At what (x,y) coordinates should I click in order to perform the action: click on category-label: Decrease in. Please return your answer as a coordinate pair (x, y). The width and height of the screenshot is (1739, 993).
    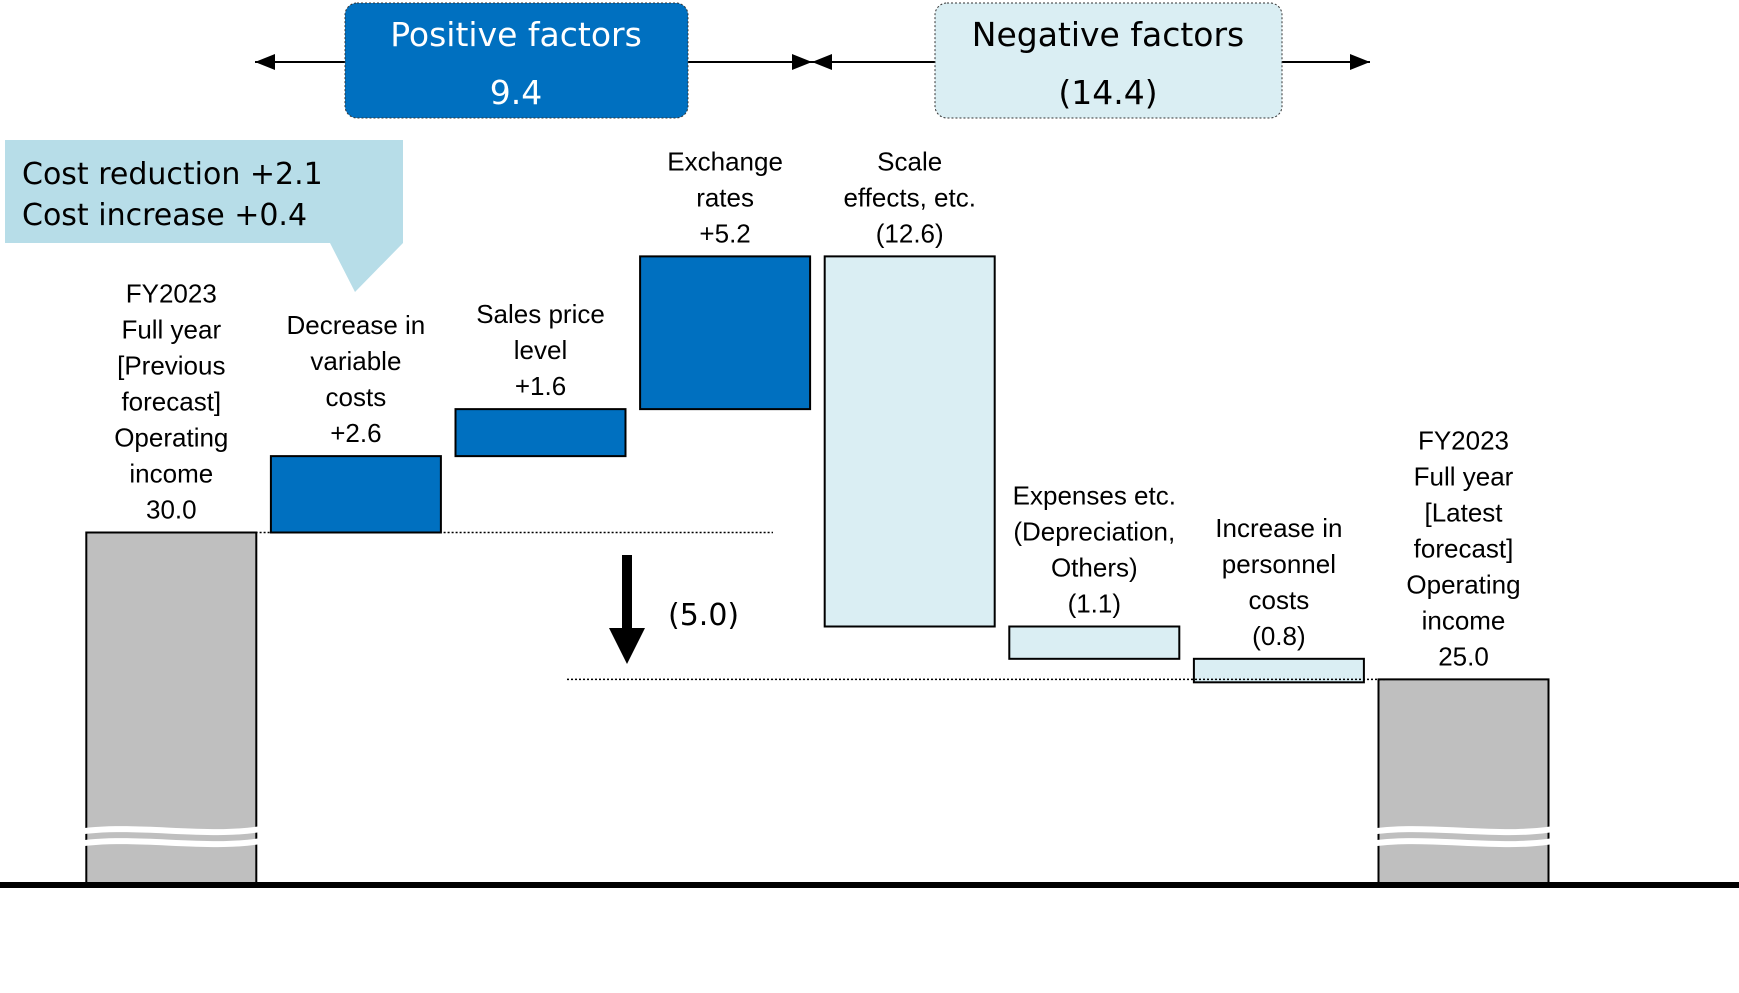
    Looking at the image, I should click on (356, 325).